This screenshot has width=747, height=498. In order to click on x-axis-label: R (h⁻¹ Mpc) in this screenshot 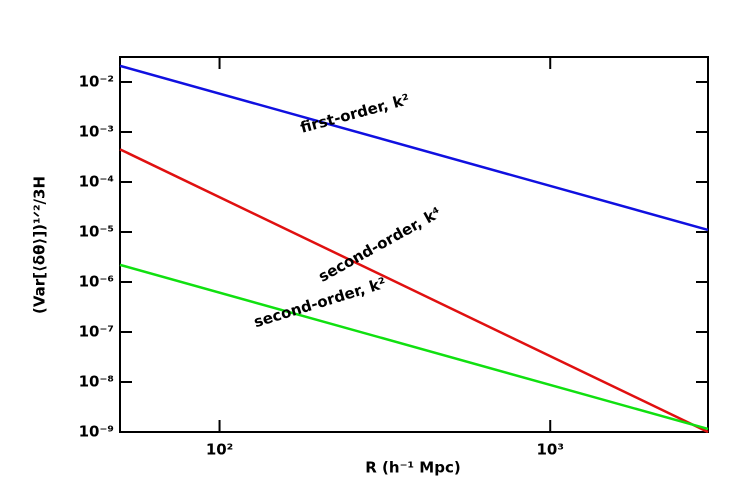, I will do `click(412, 468)`.